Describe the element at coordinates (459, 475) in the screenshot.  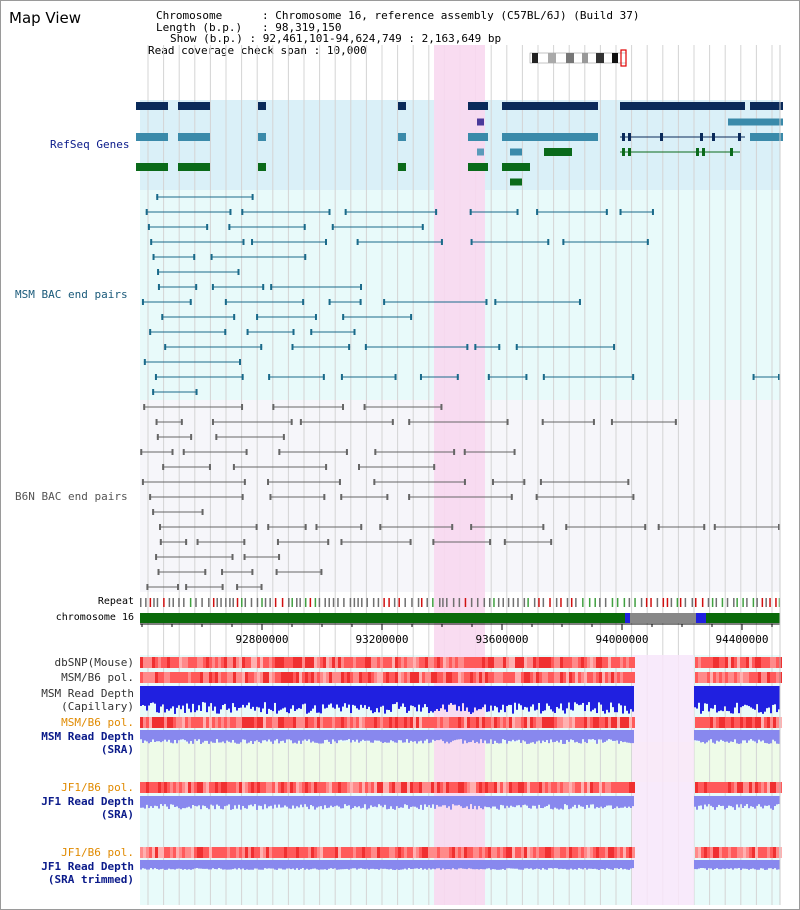
I see `highlight-region` at that location.